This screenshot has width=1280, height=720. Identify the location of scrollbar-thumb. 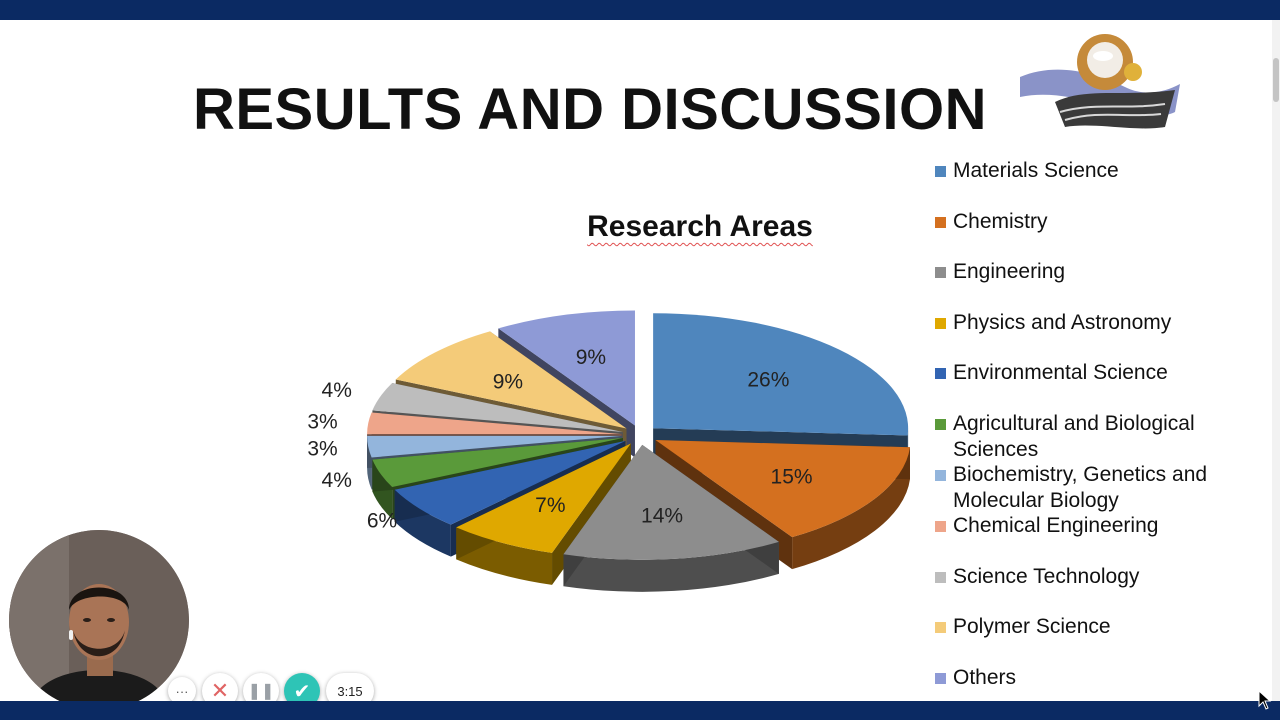
(1276, 80).